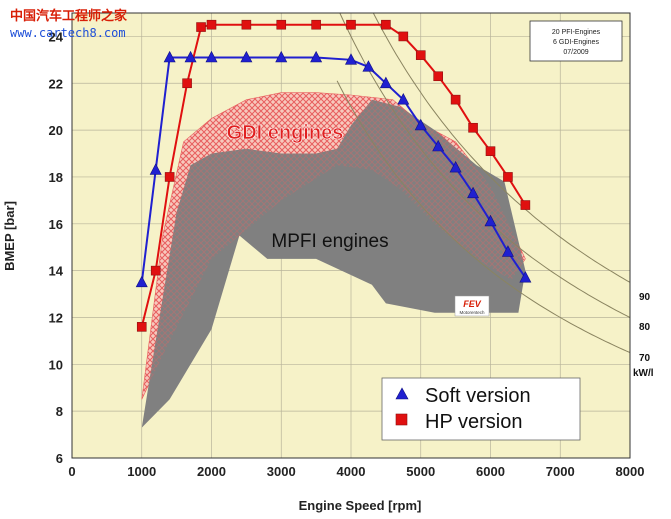  What do you see at coordinates (59, 458) in the screenshot?
I see `y-tick-0: 6` at bounding box center [59, 458].